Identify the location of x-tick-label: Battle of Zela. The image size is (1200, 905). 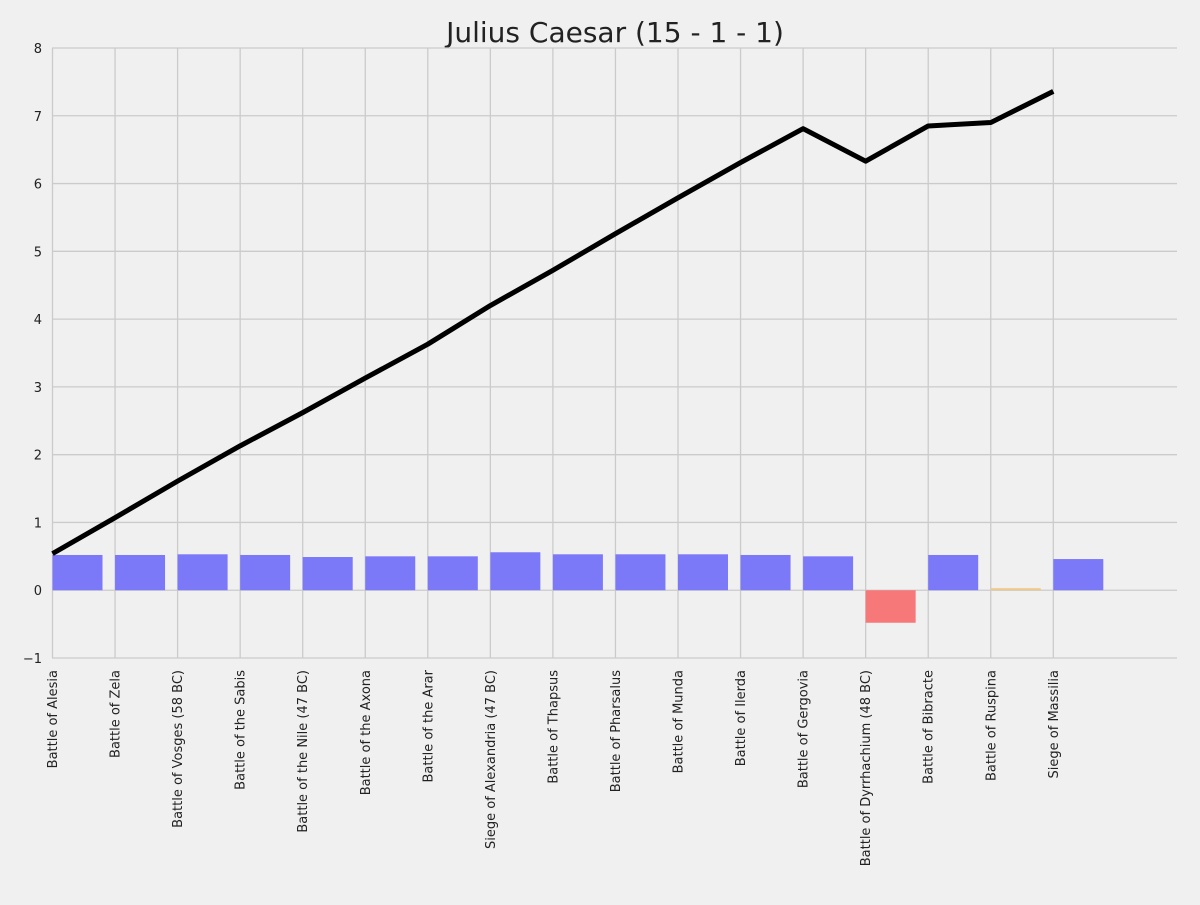
(116, 714).